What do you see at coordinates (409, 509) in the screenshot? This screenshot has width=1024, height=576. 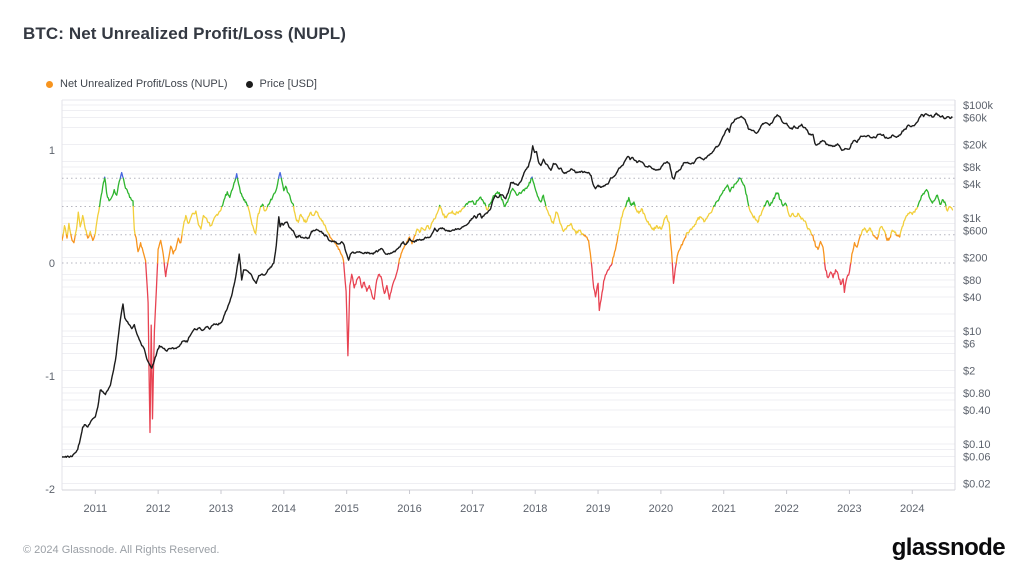 I see `x-axis-tick-label: 2016` at bounding box center [409, 509].